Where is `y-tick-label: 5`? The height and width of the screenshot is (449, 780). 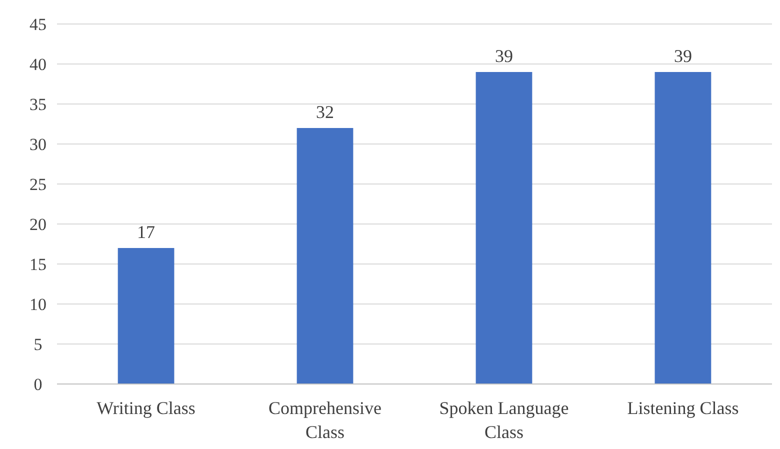 y-tick-label: 5 is located at coordinates (38, 344).